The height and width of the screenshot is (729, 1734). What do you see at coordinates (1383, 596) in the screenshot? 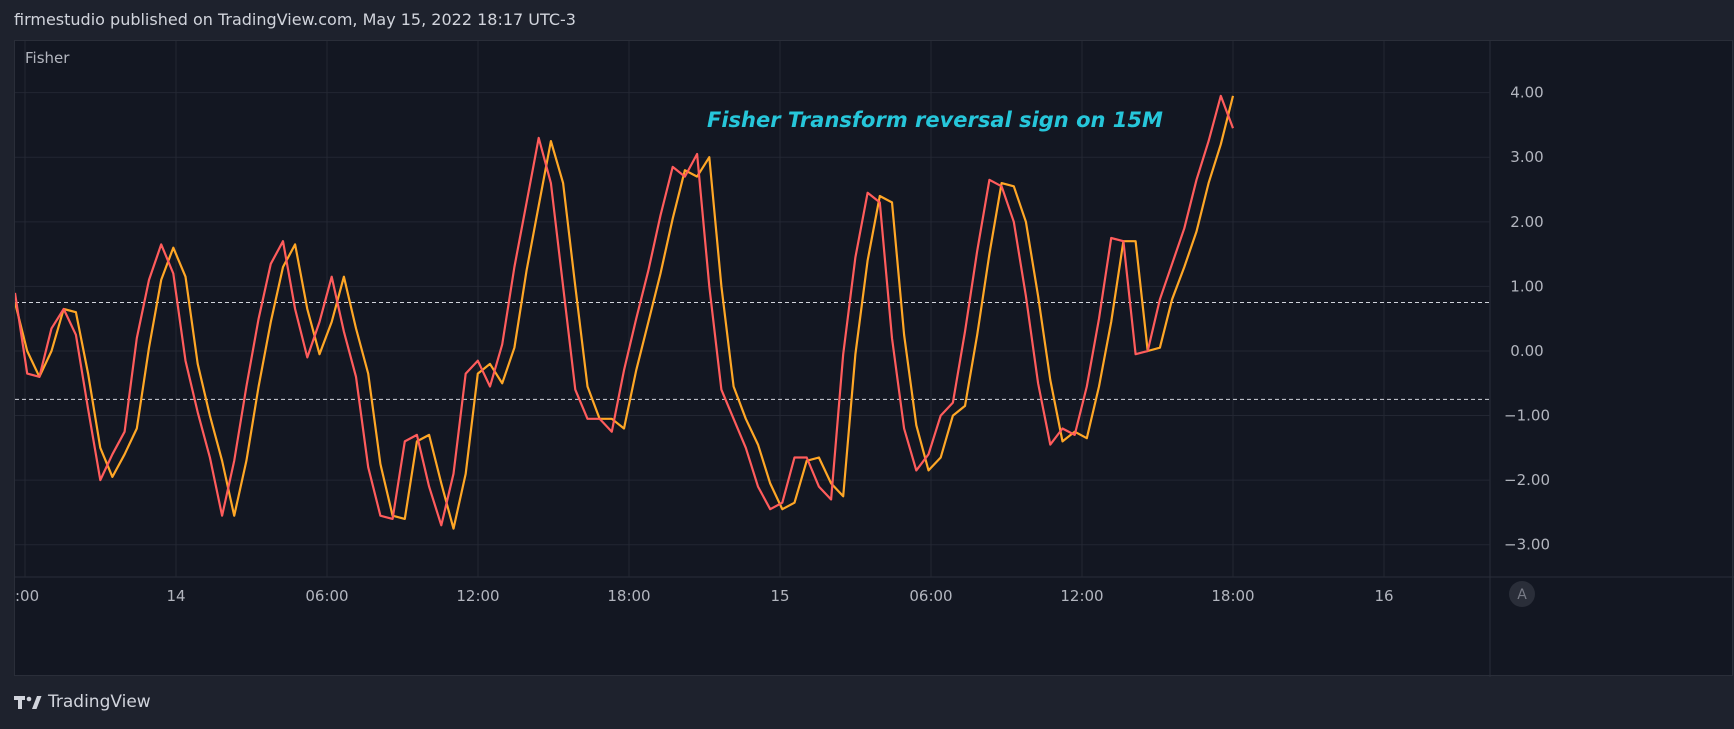
I see `x-tick-label: 16` at bounding box center [1383, 596].